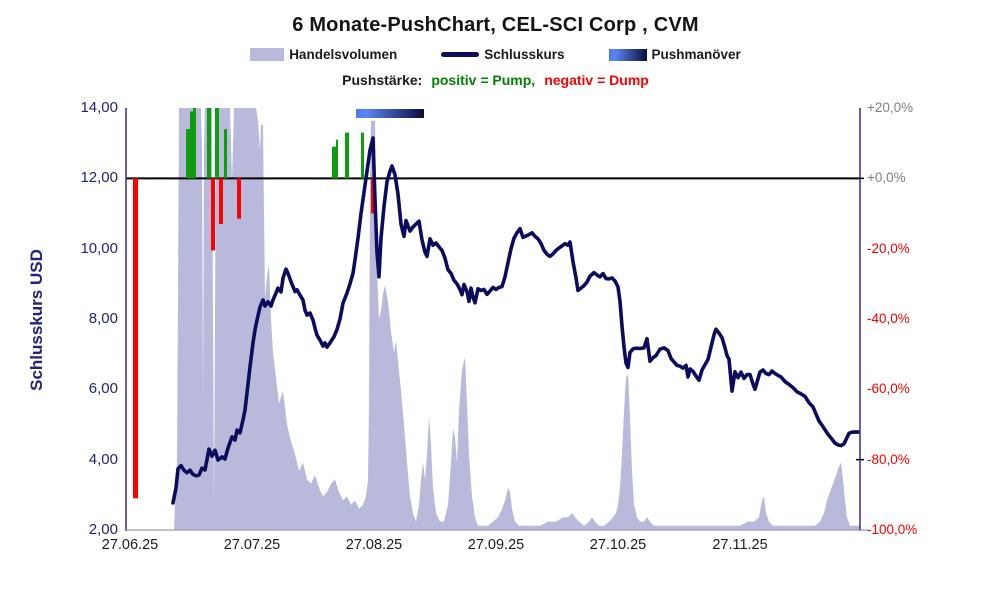 This screenshot has height=593, width=991. Describe the element at coordinates (343, 54) in the screenshot. I see `legend-label-volume: Handelsvolumen` at that location.